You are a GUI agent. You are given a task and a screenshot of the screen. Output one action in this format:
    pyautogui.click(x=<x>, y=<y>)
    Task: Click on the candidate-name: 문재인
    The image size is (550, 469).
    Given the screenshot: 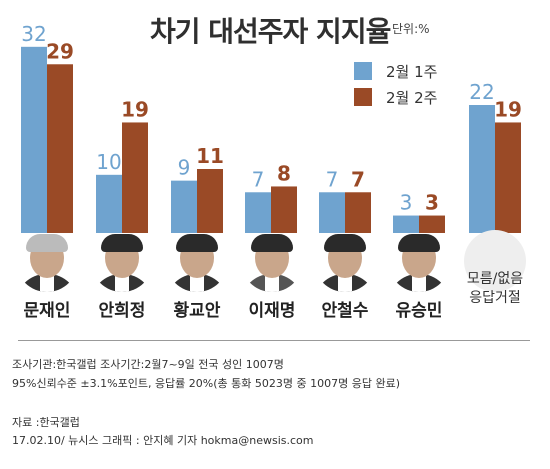 What is the action you would take?
    pyautogui.click(x=47, y=311)
    